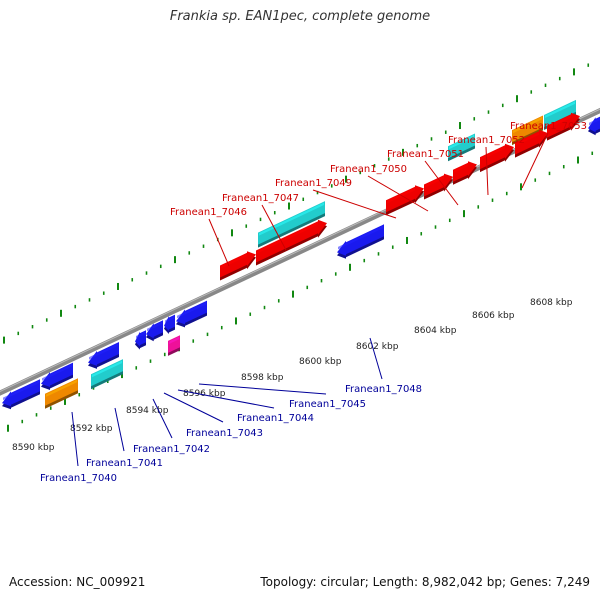 This screenshot has width=600, height=600. I want to click on svg-text: Franean1_7041, so click(124, 463).